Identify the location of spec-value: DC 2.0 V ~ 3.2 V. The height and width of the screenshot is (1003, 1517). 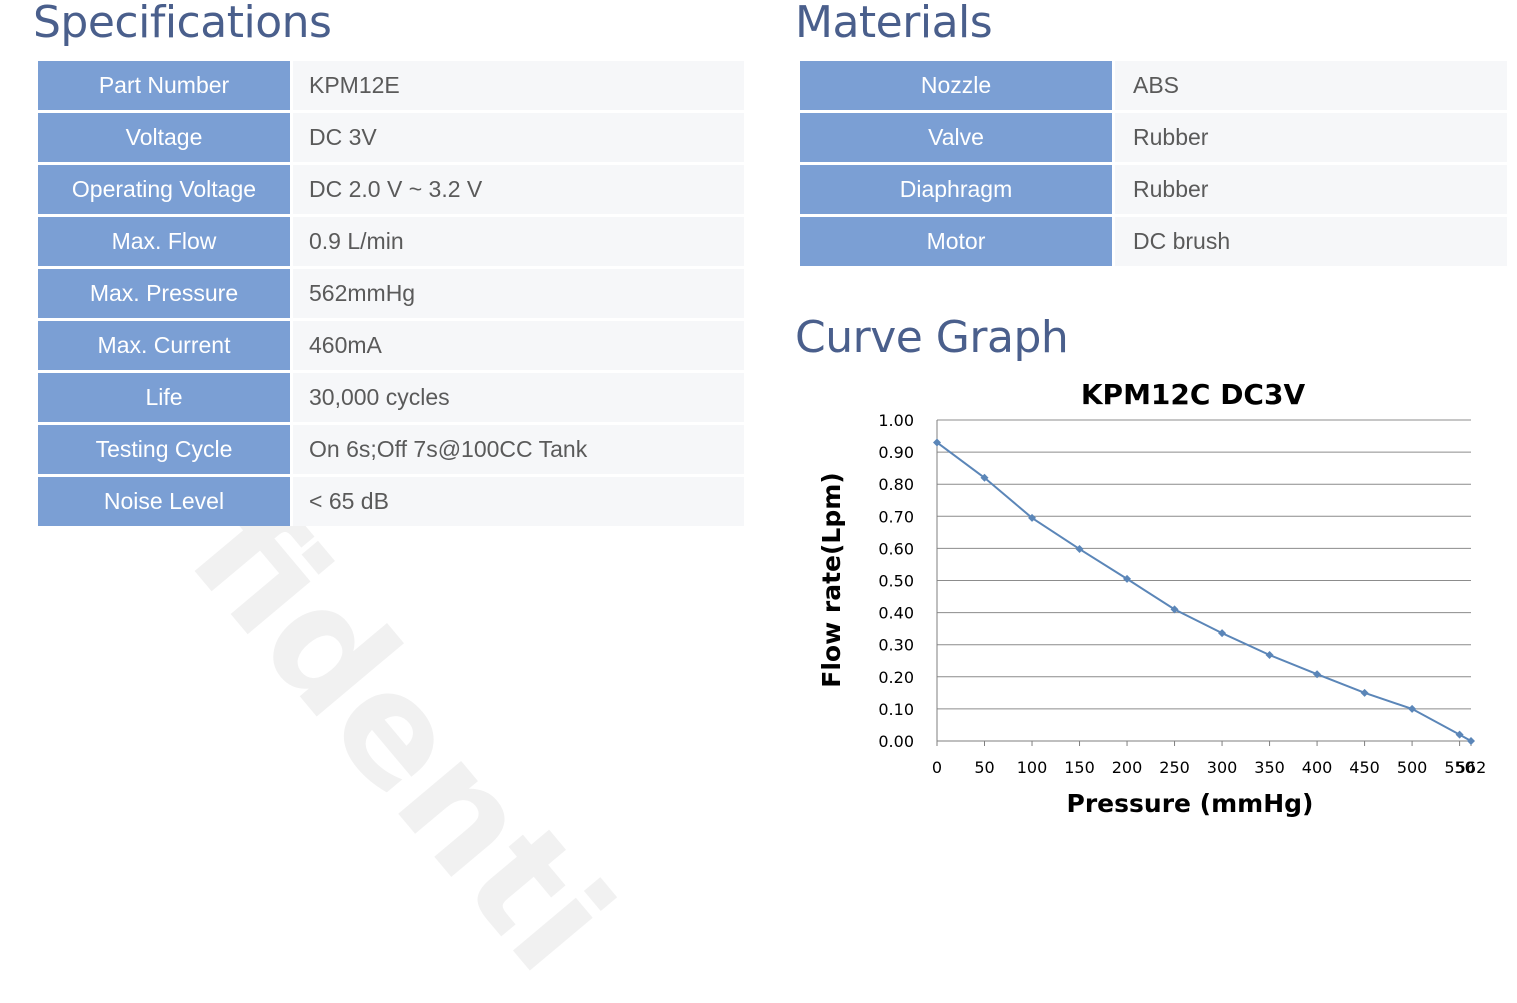
(518, 189).